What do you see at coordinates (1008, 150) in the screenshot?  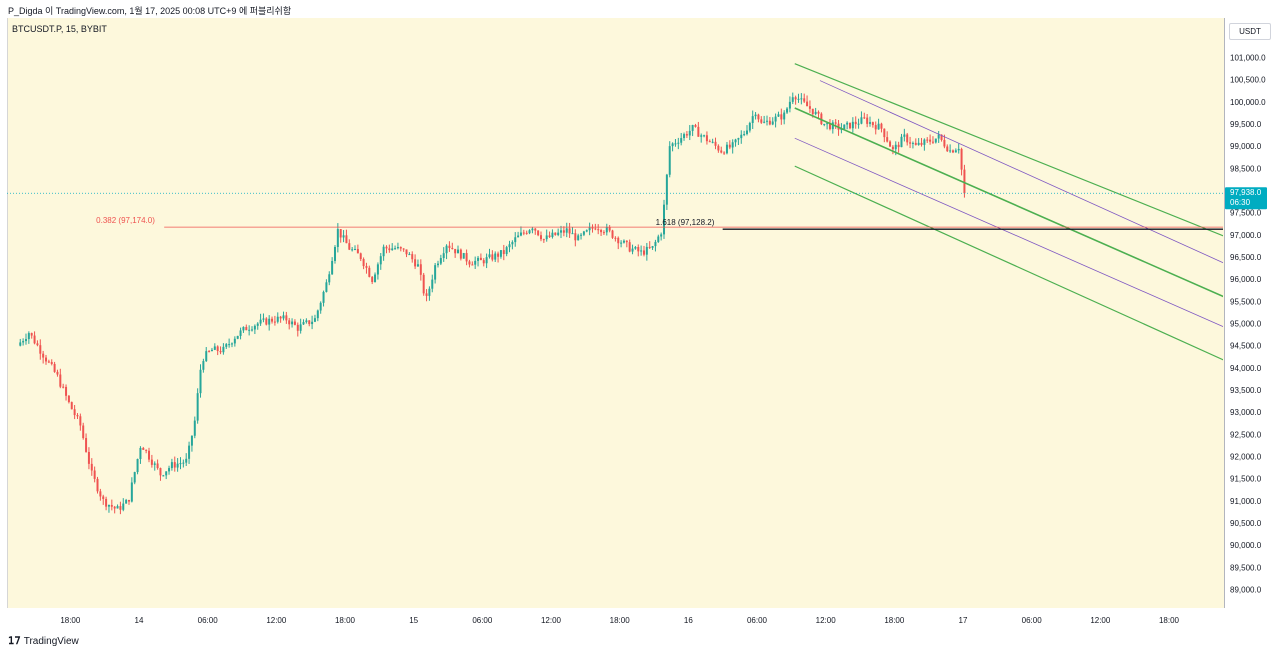 I see `channel-upper-line` at bounding box center [1008, 150].